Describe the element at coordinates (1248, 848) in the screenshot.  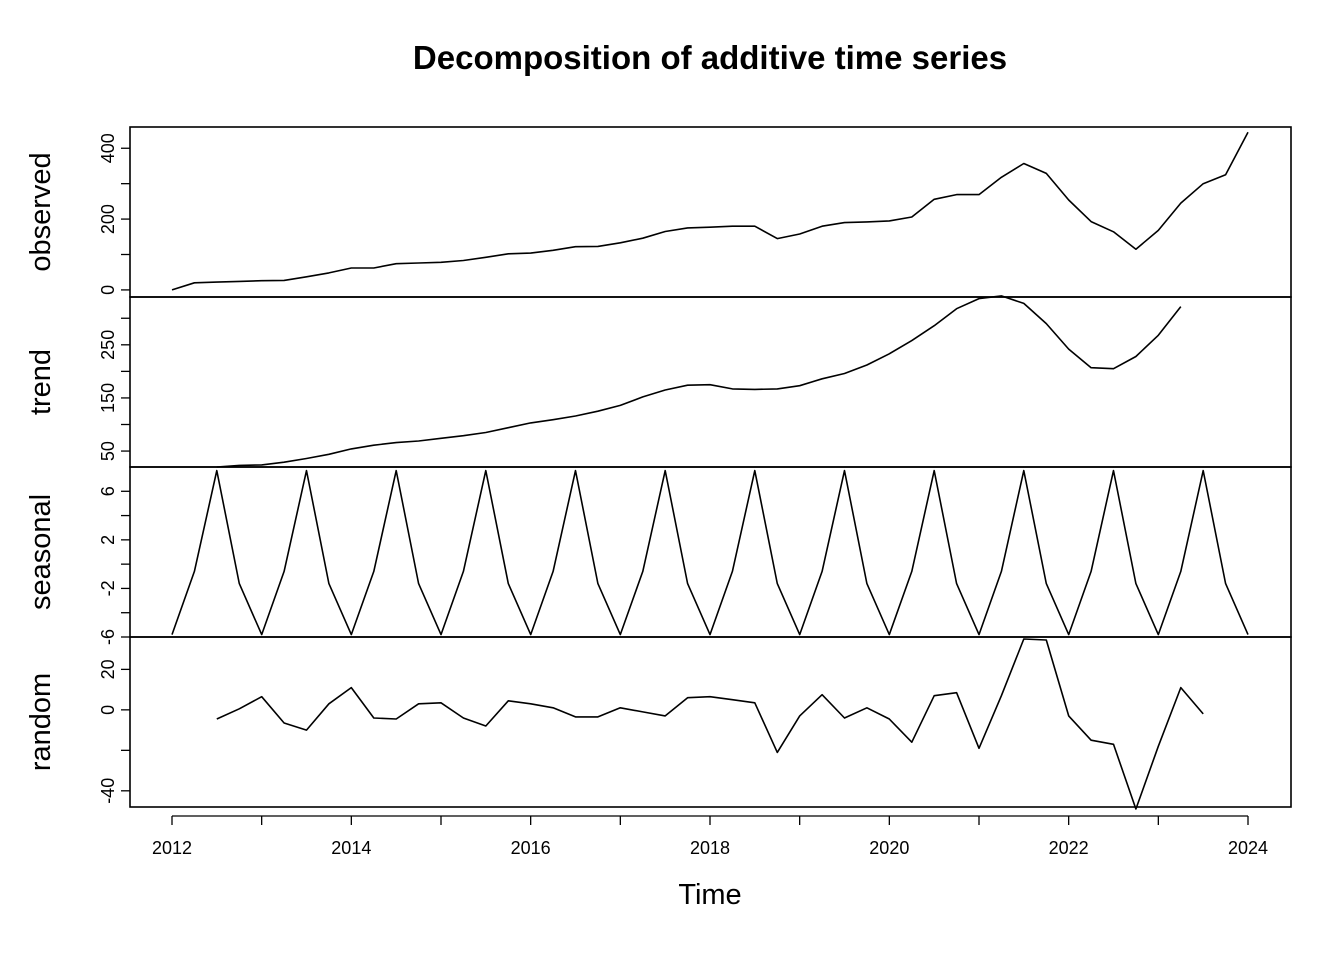
I see `x-tick-label-6: 2024` at that location.